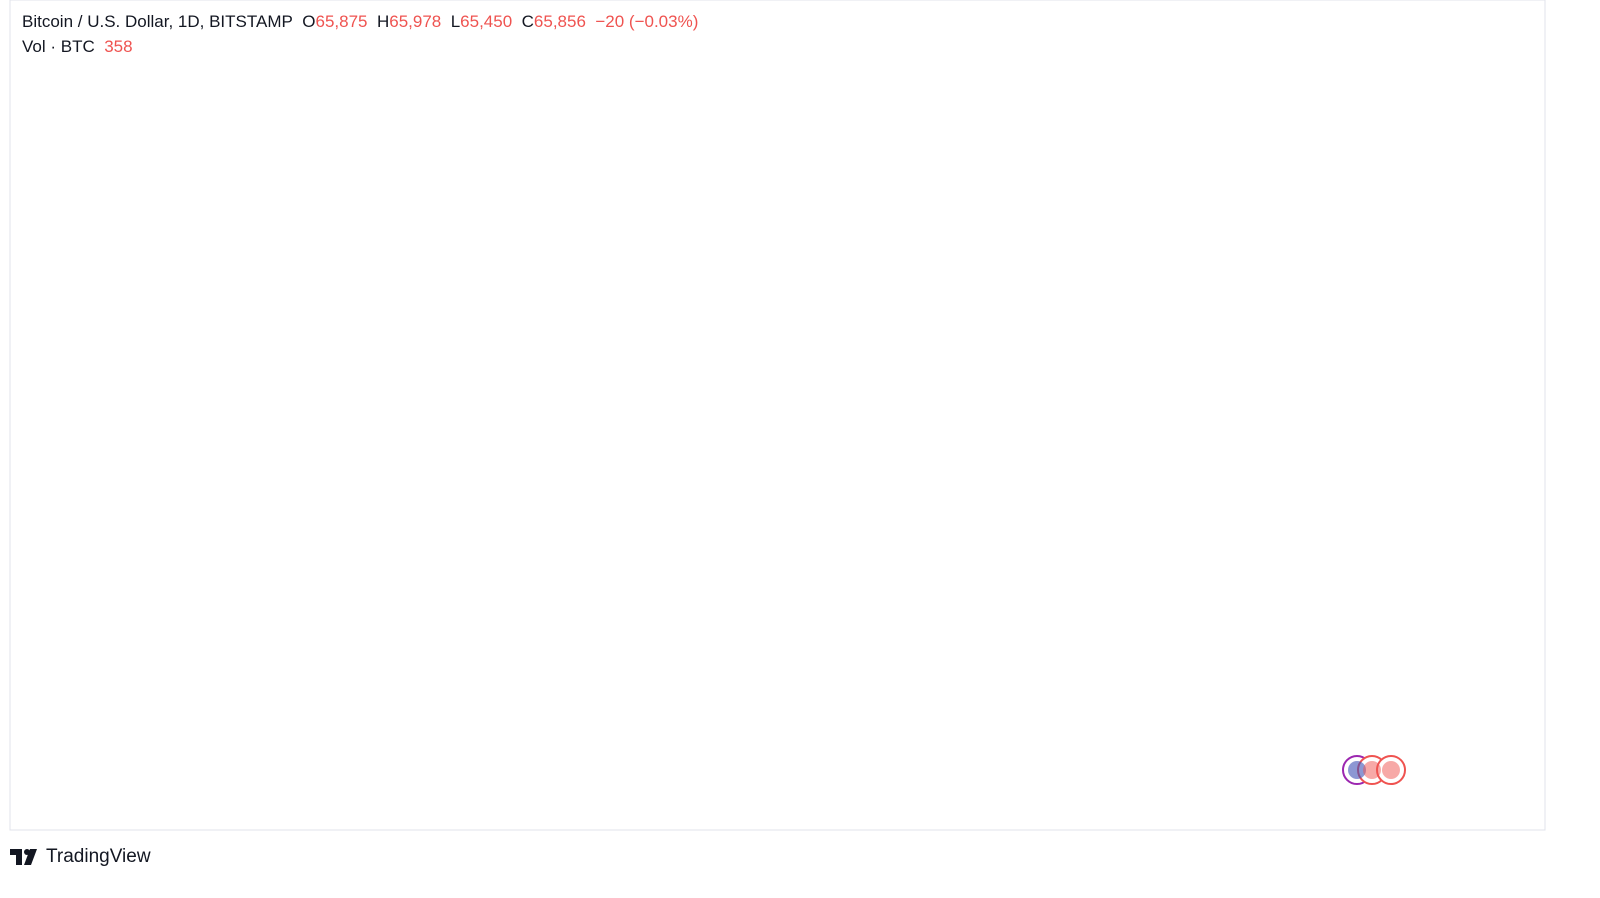 The width and height of the screenshot is (1600, 898). I want to click on legend-row: Vol · BTC 358, so click(360, 46).